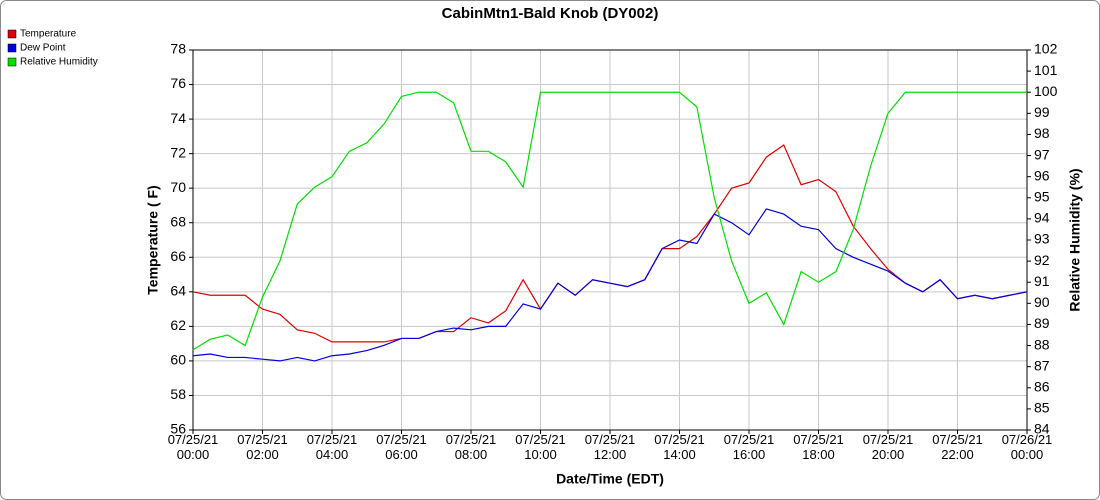 Image resolution: width=1100 pixels, height=500 pixels. What do you see at coordinates (1042, 239) in the screenshot?
I see `y2-tick-label: 93` at bounding box center [1042, 239].